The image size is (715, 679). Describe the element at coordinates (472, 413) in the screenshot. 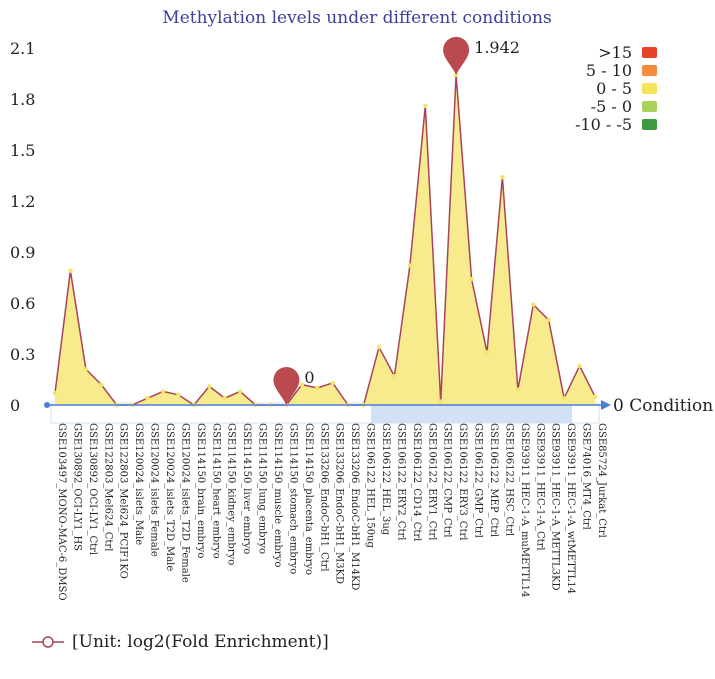

I see `zoom-window` at that location.